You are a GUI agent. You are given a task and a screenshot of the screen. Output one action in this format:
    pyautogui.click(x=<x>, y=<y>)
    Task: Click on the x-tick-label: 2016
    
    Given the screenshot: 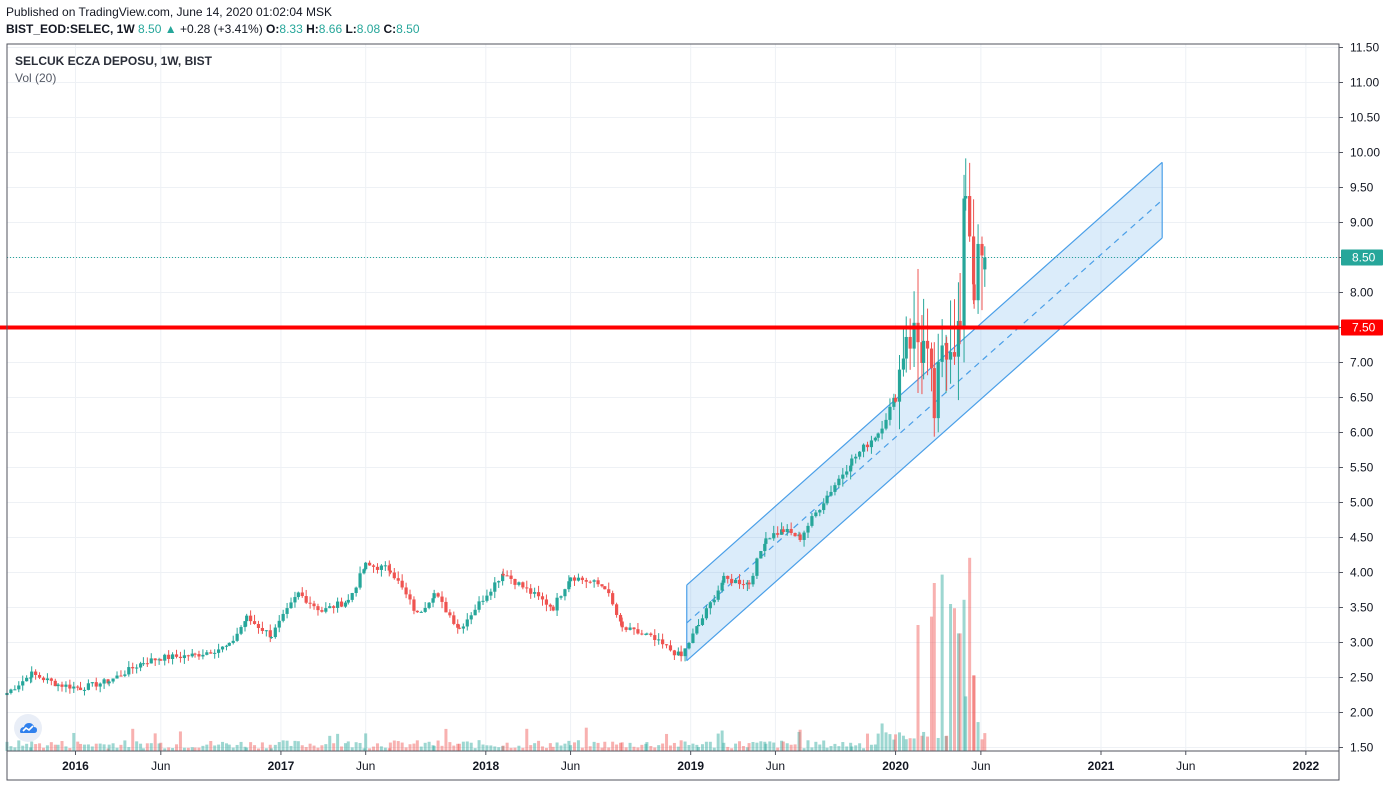 What is the action you would take?
    pyautogui.click(x=75, y=766)
    